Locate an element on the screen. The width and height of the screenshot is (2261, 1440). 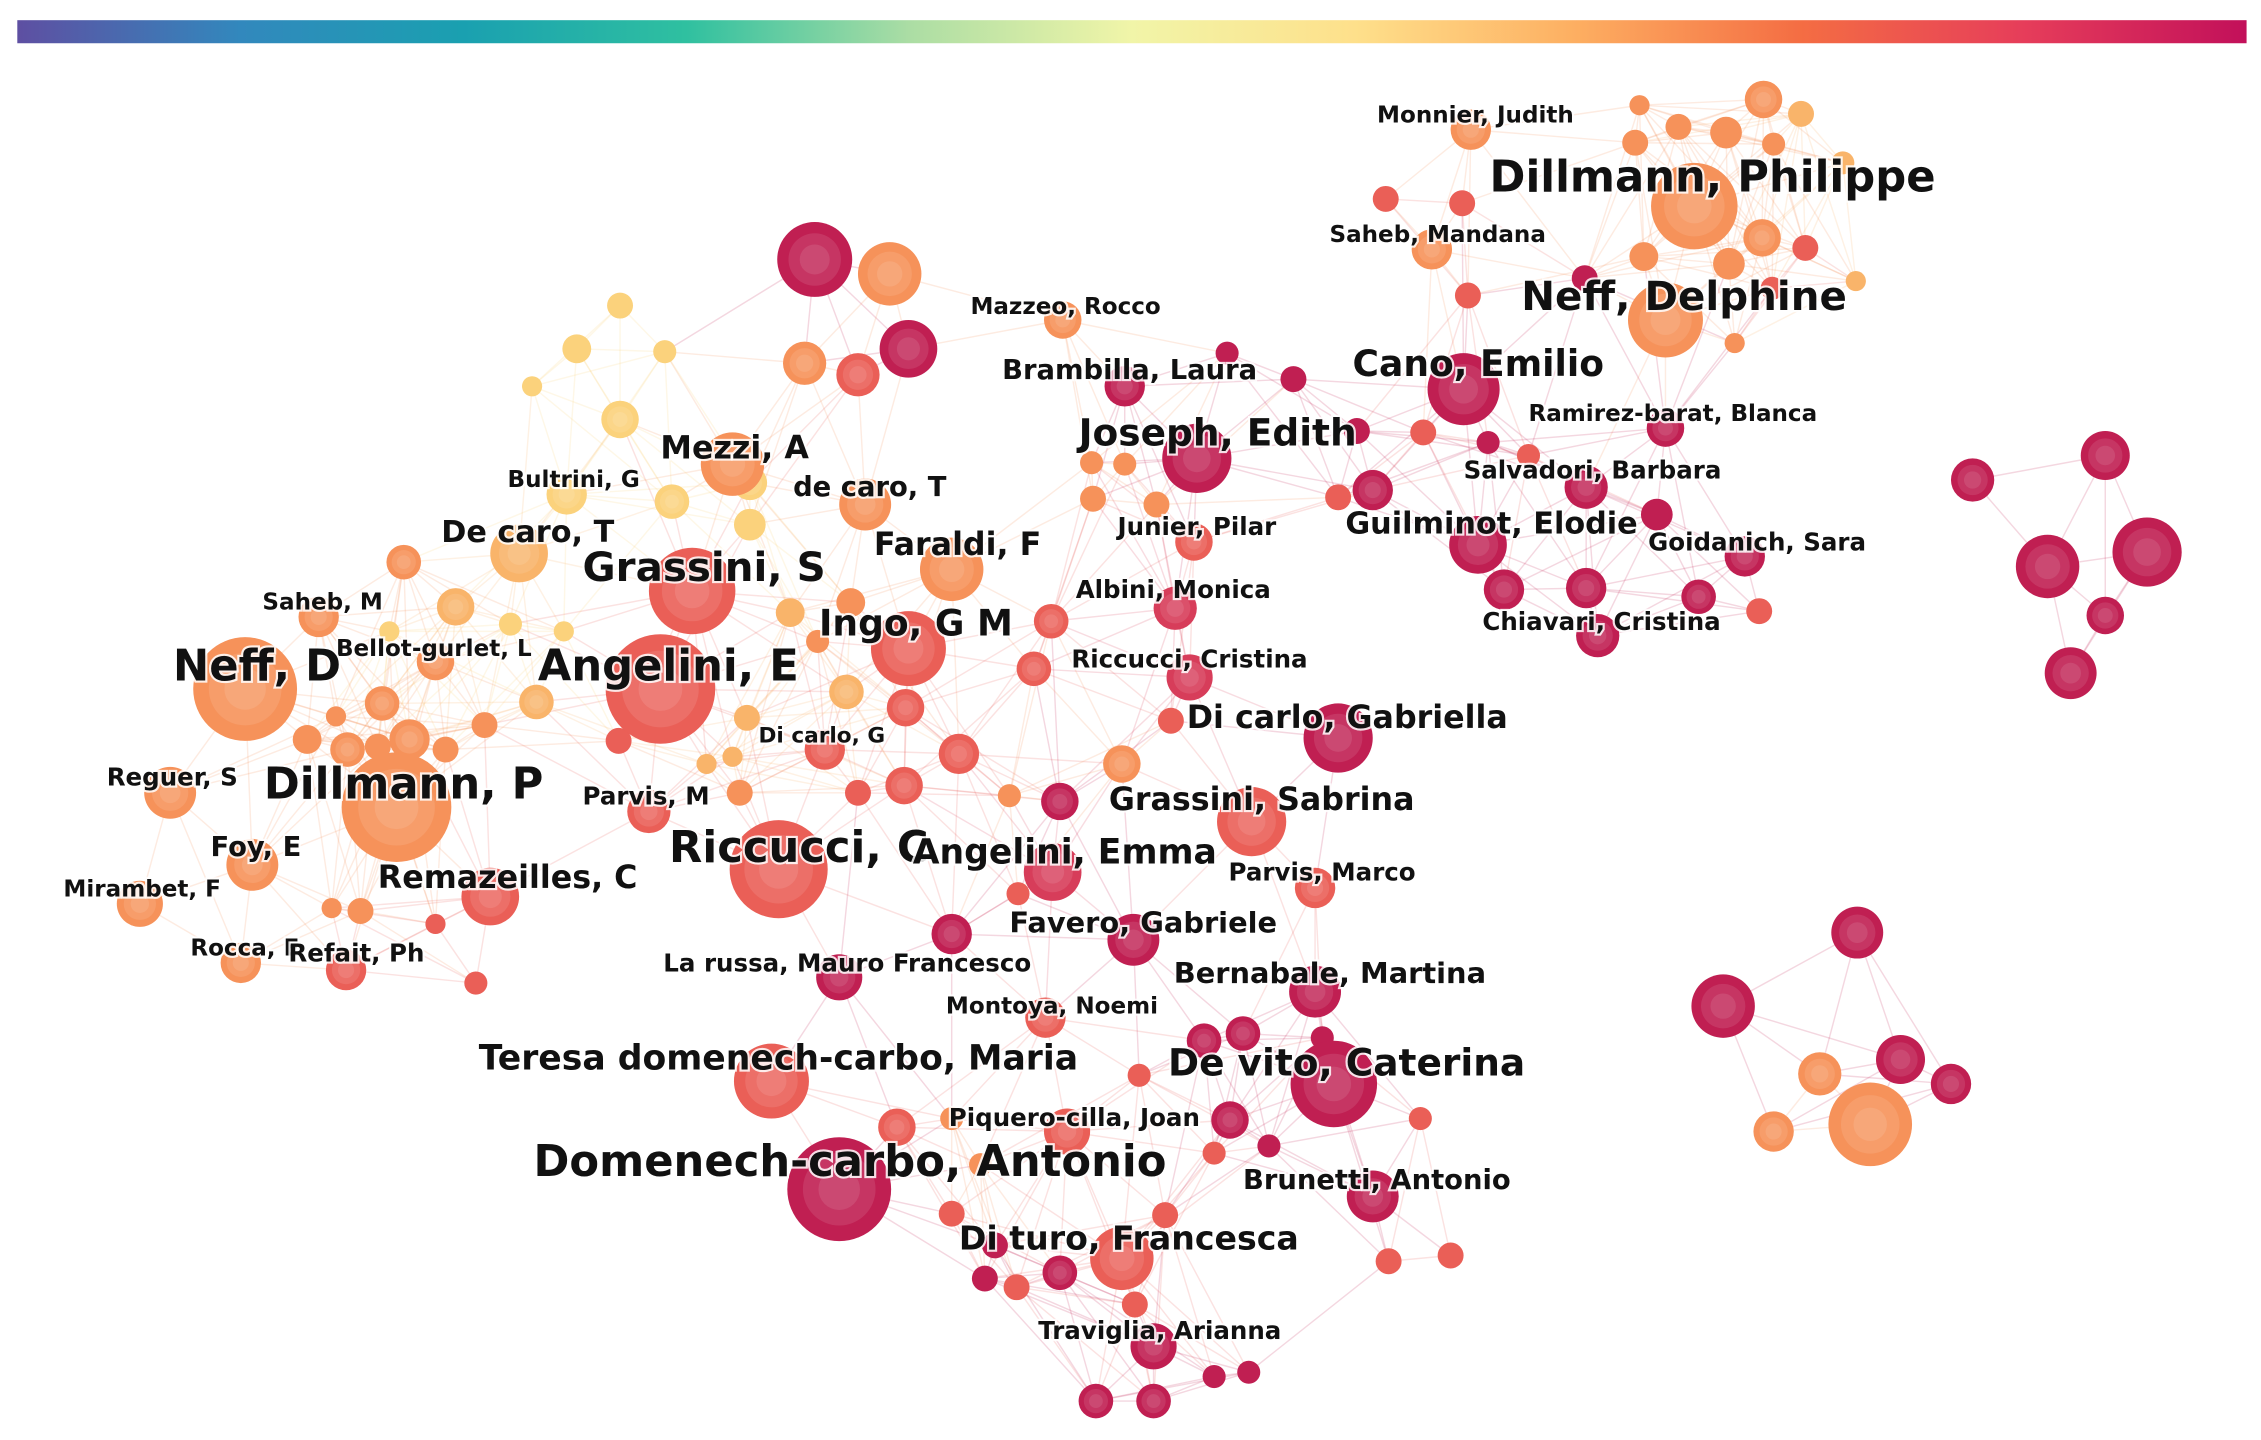
author-label: Di carlo, G is located at coordinates (821, 735).